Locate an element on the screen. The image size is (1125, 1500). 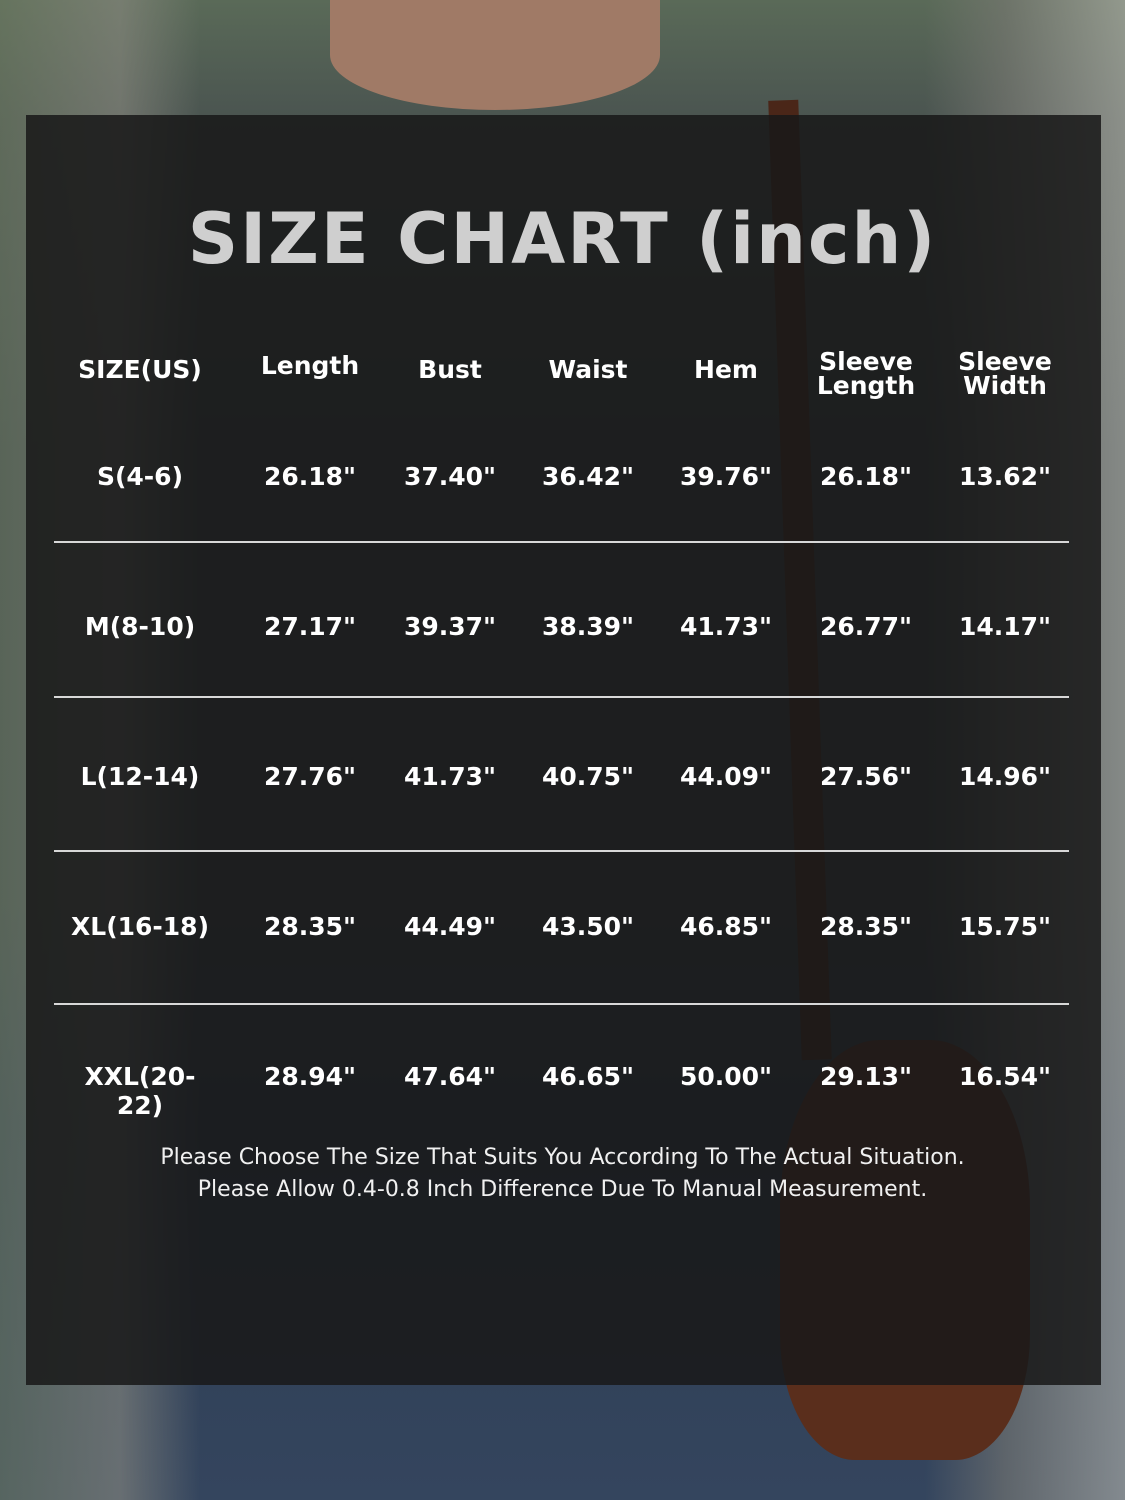
table-cell: 36.42" is located at coordinates (588, 476).